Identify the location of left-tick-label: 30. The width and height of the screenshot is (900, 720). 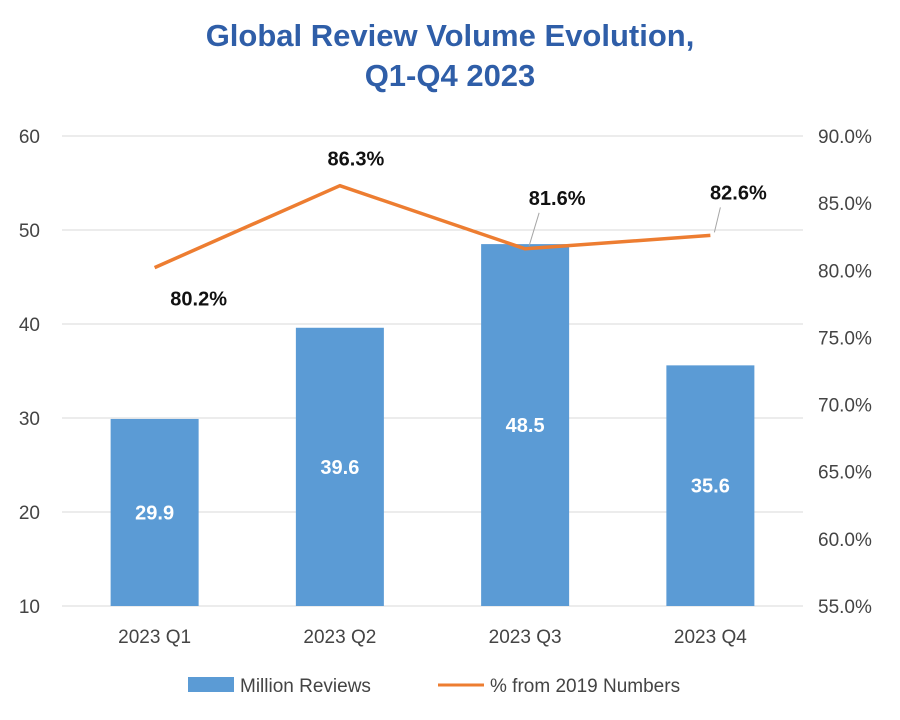
(29, 419).